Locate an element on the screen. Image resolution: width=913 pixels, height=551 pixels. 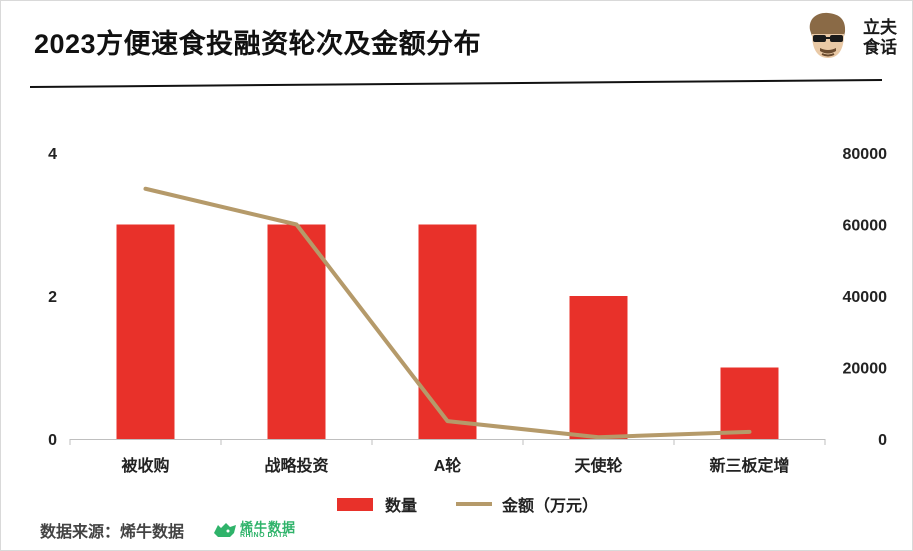
brand-logo: 立夫 食话 is located at coordinates (855, 36).